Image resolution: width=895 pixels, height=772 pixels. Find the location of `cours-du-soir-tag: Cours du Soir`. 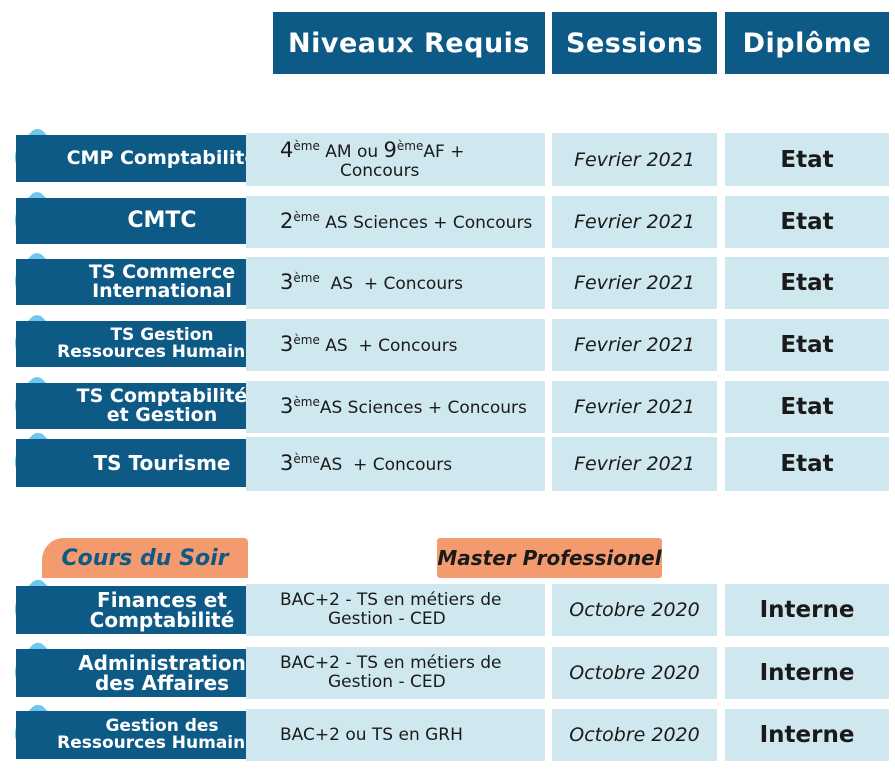

cours-du-soir-tag: Cours du Soir is located at coordinates (145, 558).